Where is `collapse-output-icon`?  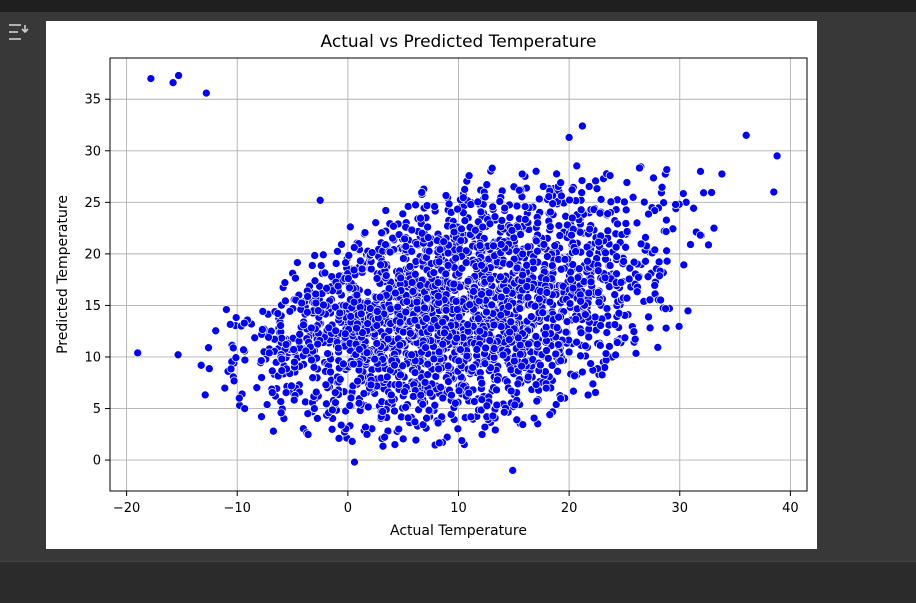 collapse-output-icon is located at coordinates (18, 32).